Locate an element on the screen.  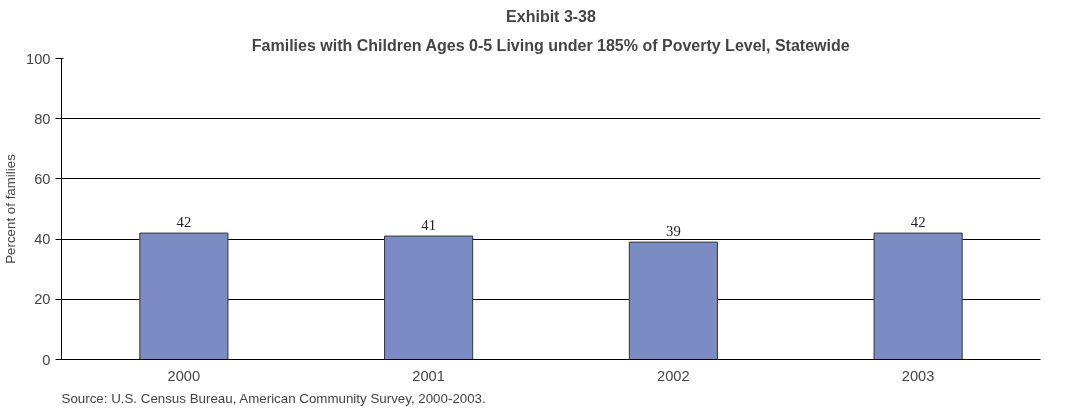
x-tick-label: 2003 is located at coordinates (918, 375).